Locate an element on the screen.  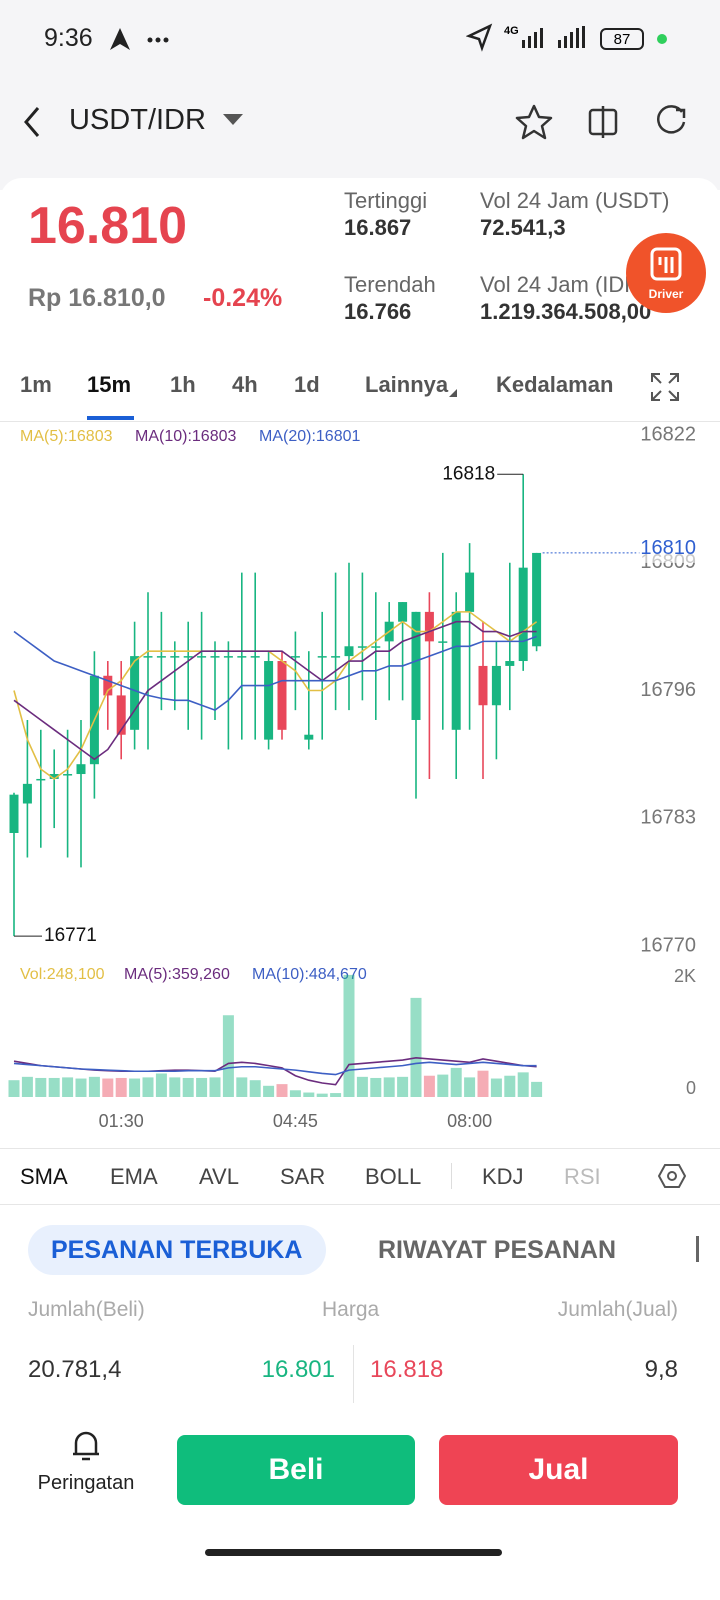
book-header: Jumlah(Beli) is located at coordinates (86, 1309).